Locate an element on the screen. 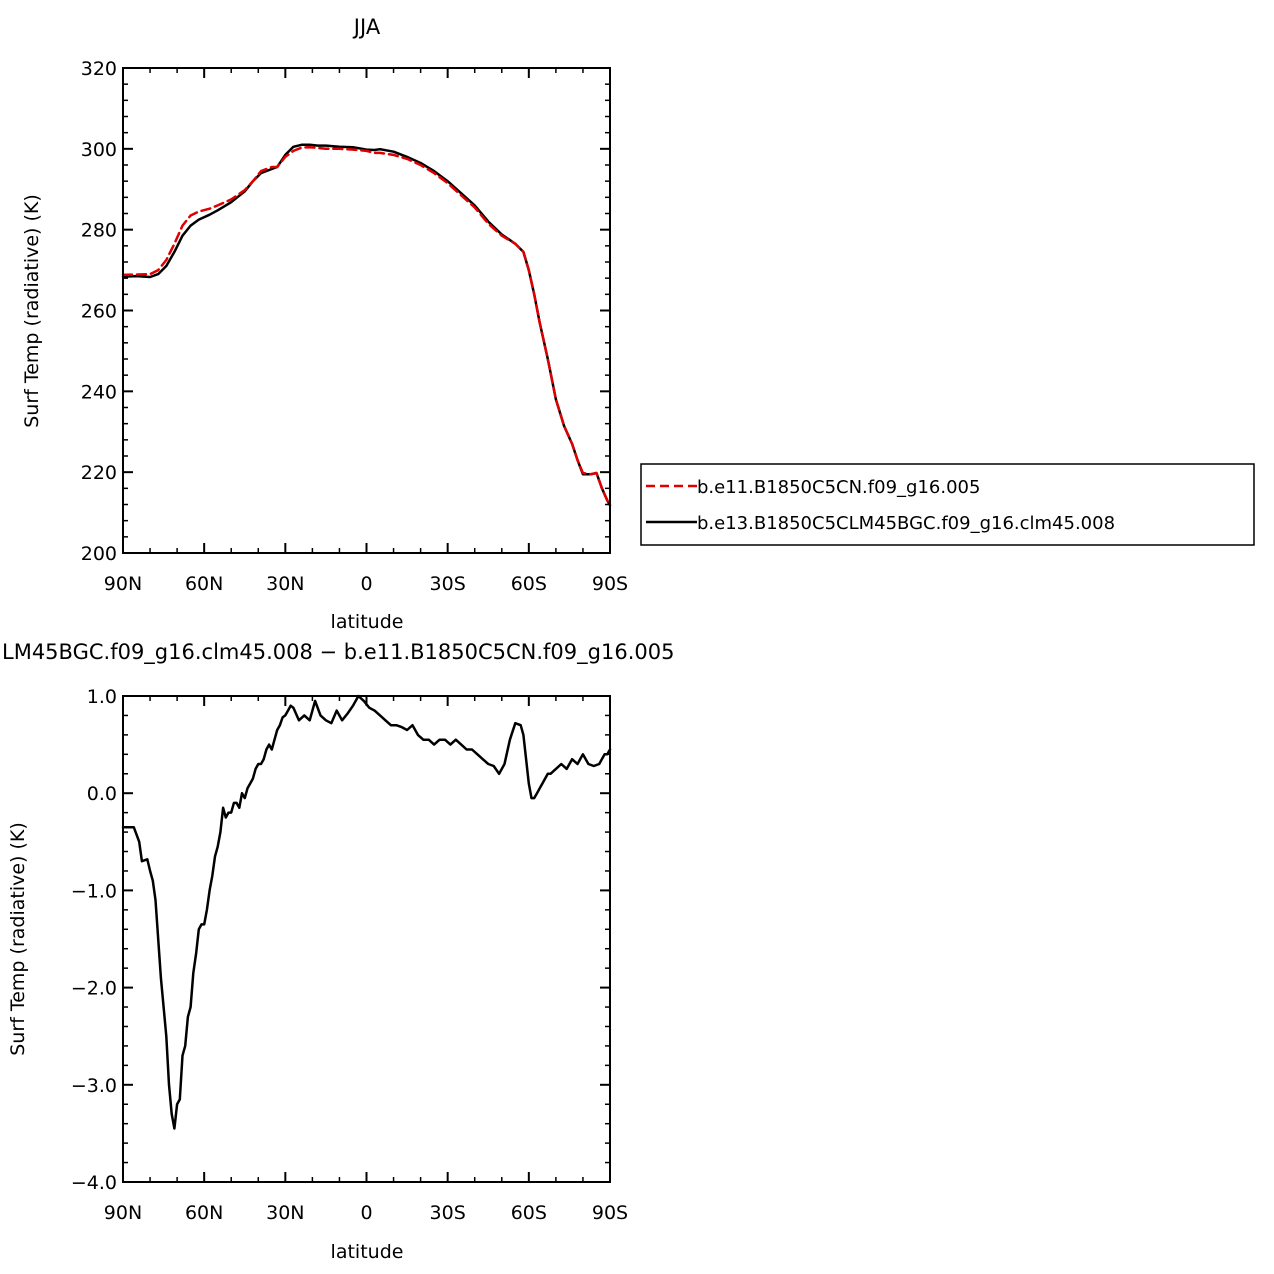 Image resolution: width=1274 pixels, height=1274 pixels. top-plot-title: JJA is located at coordinates (366, 27).